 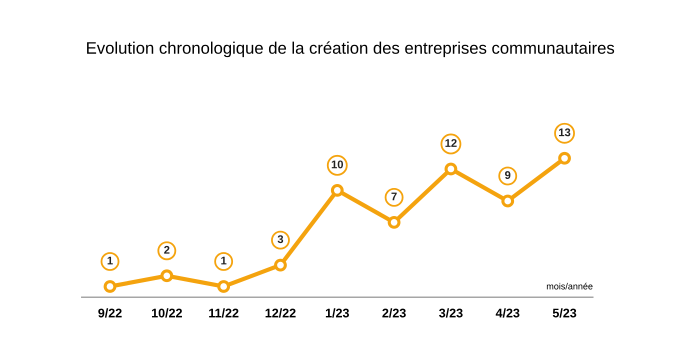 I want to click on x-tick-label: 2/23, so click(x=394, y=313).